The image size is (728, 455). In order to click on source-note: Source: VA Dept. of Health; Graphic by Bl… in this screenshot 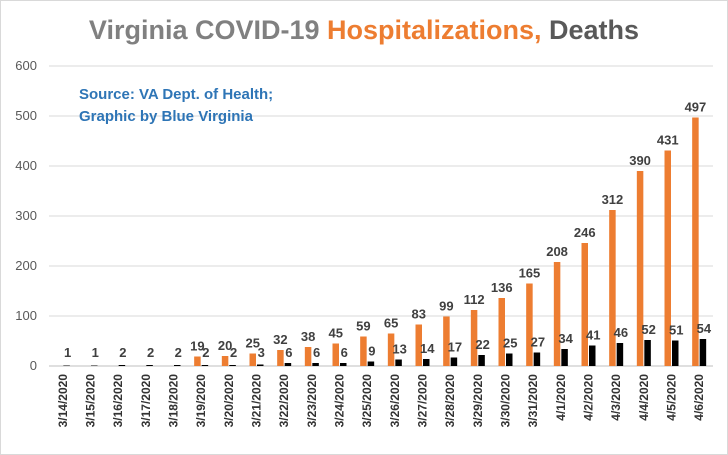, I will do `click(176, 105)`.